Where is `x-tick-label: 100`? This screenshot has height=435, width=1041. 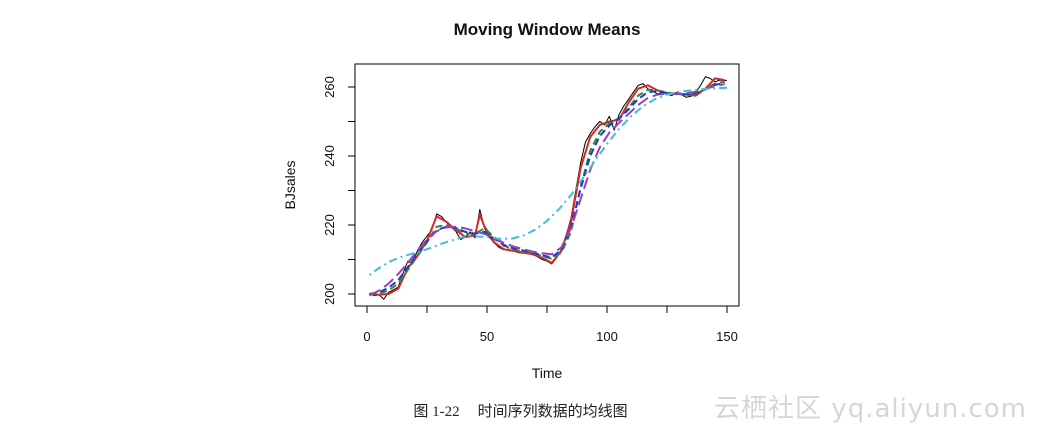 x-tick-label: 100 is located at coordinates (607, 336).